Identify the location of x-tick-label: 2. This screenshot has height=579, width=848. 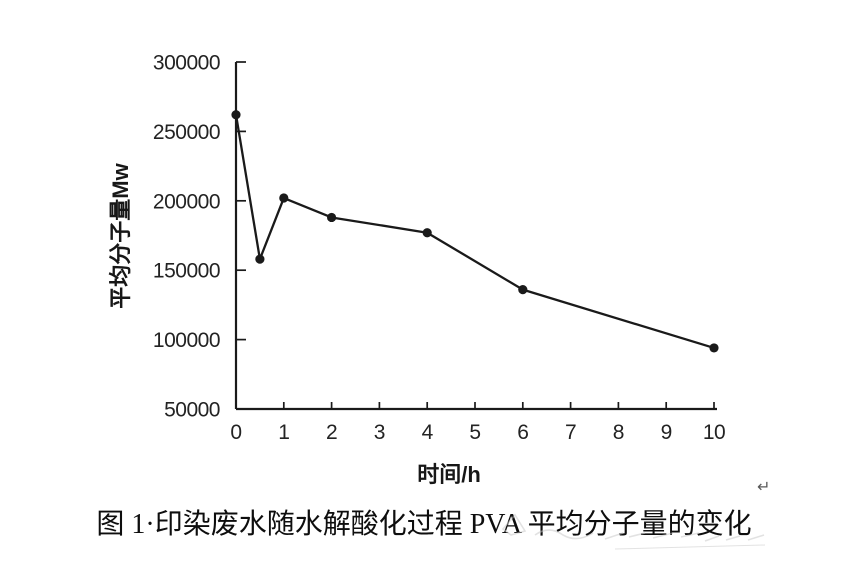
(331, 432).